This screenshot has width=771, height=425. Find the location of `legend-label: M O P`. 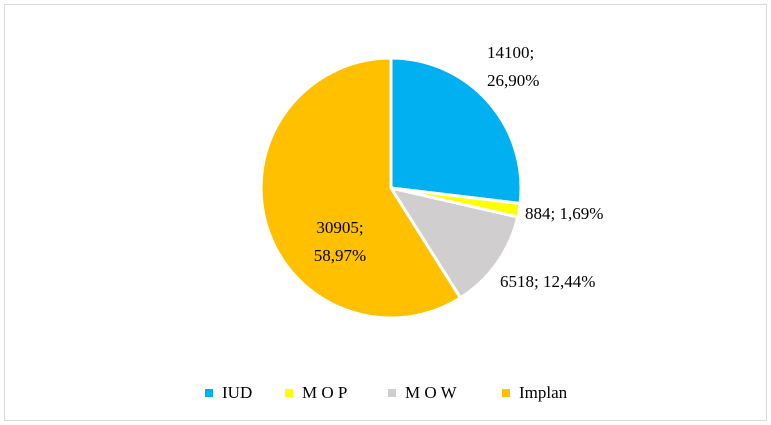

legend-label: M O P is located at coordinates (324, 392).